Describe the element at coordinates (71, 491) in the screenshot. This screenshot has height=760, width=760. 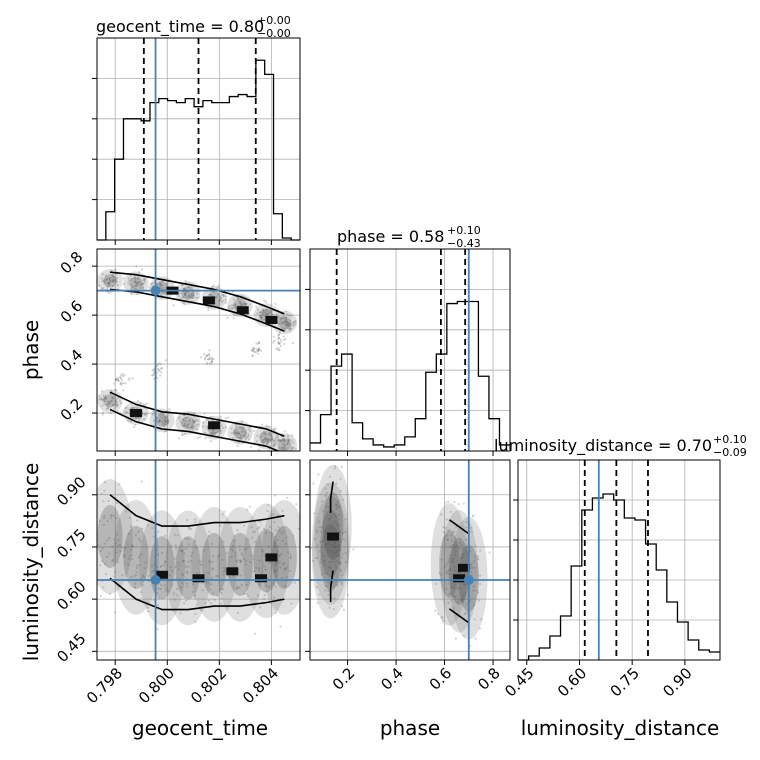
I see `panel-geocent-distance-yticklabel-3: 0.90` at that location.